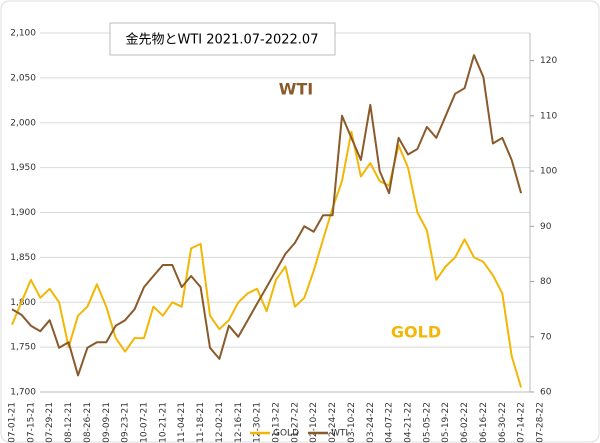 The width and height of the screenshot is (600, 443). Describe the element at coordinates (546, 282) in the screenshot. I see `y2-tick-label: 80` at that location.